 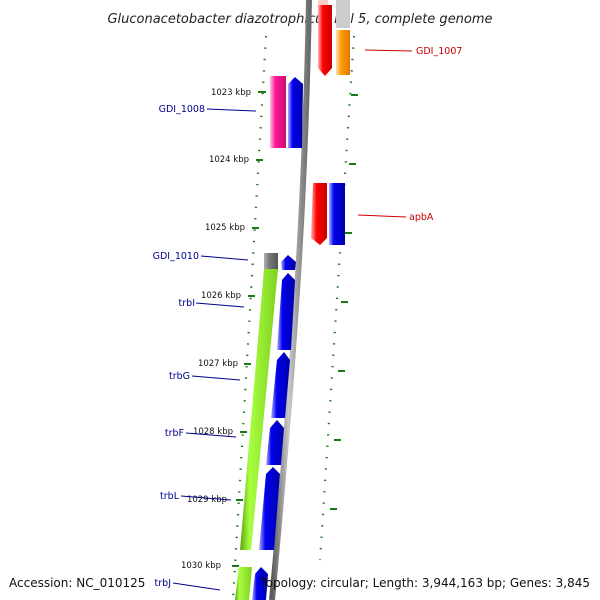 I want to click on scale-label-1027: 1027 kbp, so click(x=218, y=364).